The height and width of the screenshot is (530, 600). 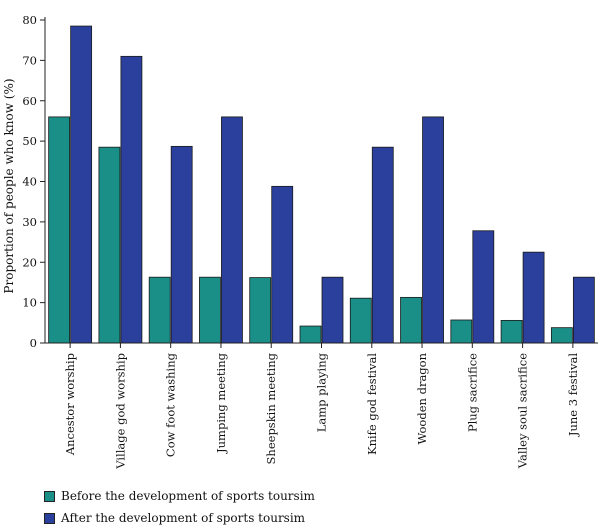 What do you see at coordinates (49, 518) in the screenshot?
I see `legend-swatch-after` at bounding box center [49, 518].